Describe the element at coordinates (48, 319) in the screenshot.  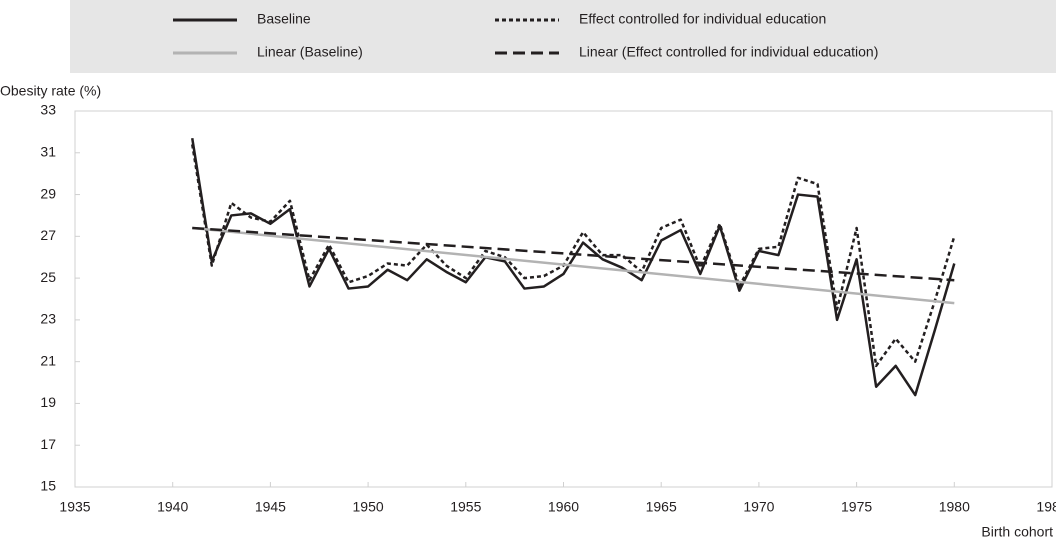
I see `y-tick-label: 23` at that location.